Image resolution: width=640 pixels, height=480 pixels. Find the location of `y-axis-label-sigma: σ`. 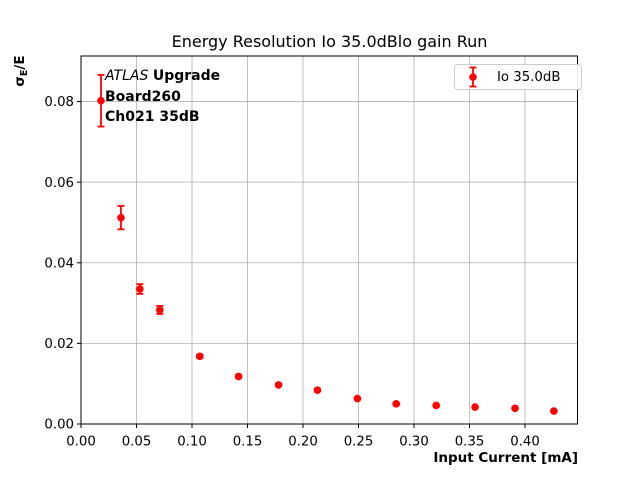

y-axis-label-sigma: σ is located at coordinates (20, 81).